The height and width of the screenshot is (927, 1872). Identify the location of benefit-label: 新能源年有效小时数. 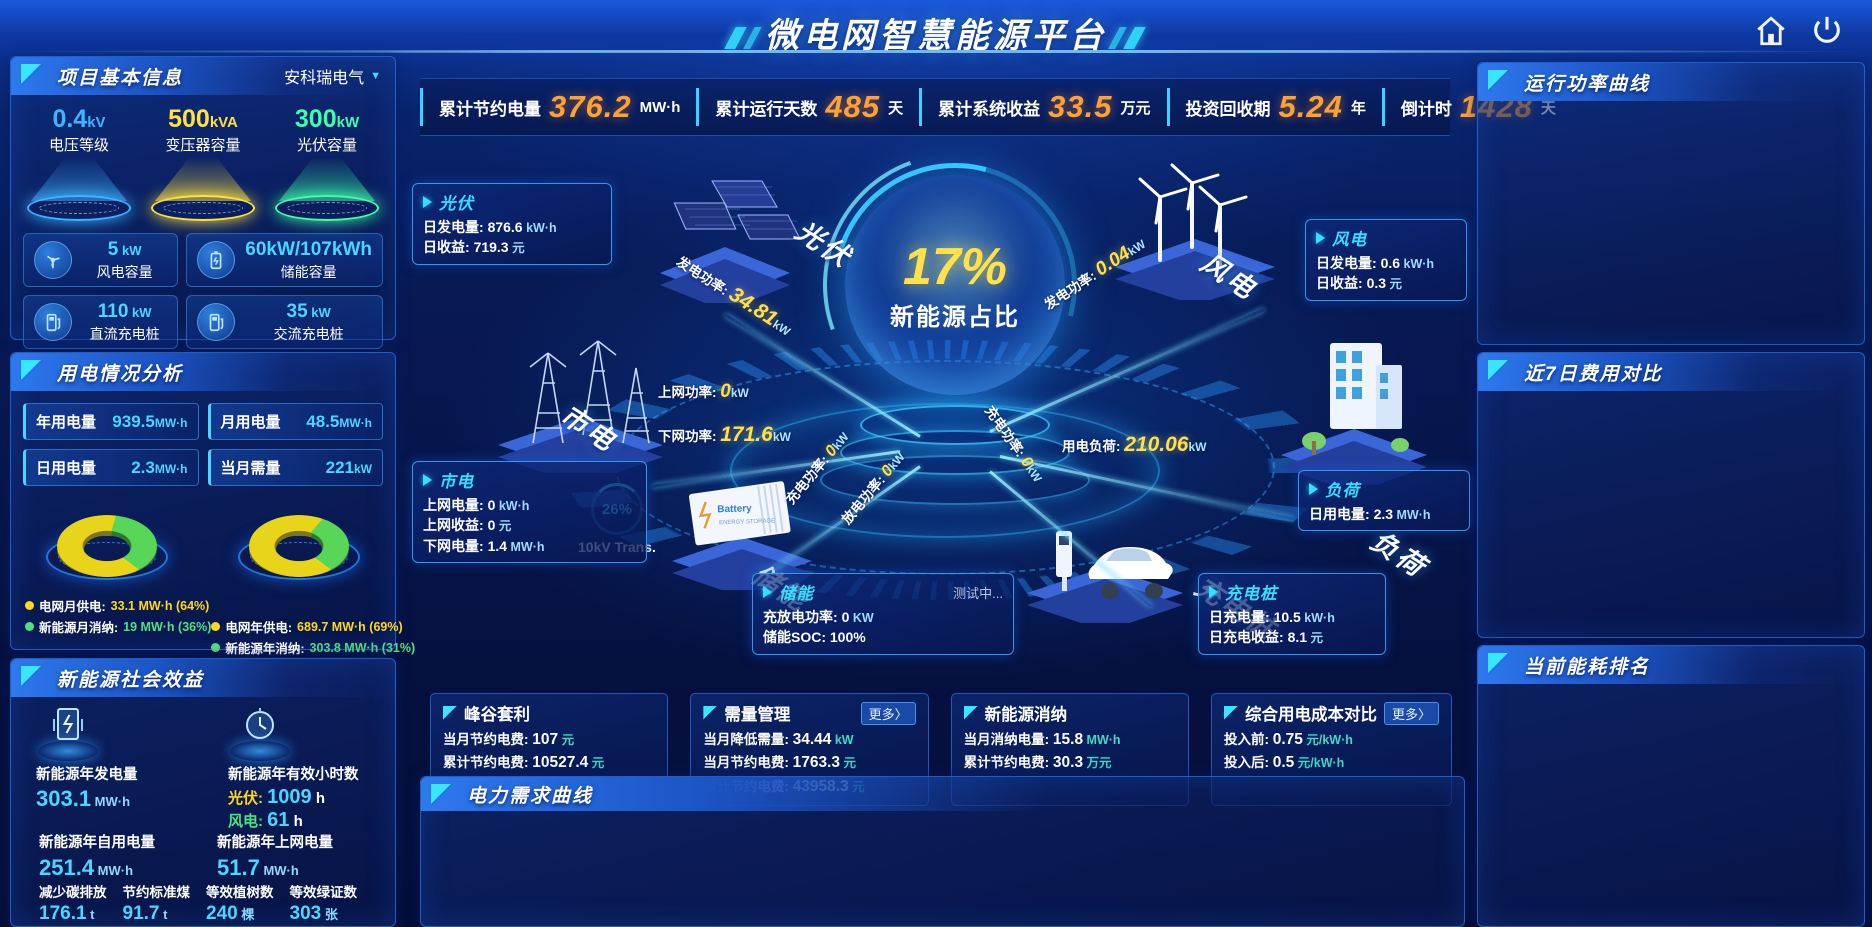
(293, 775).